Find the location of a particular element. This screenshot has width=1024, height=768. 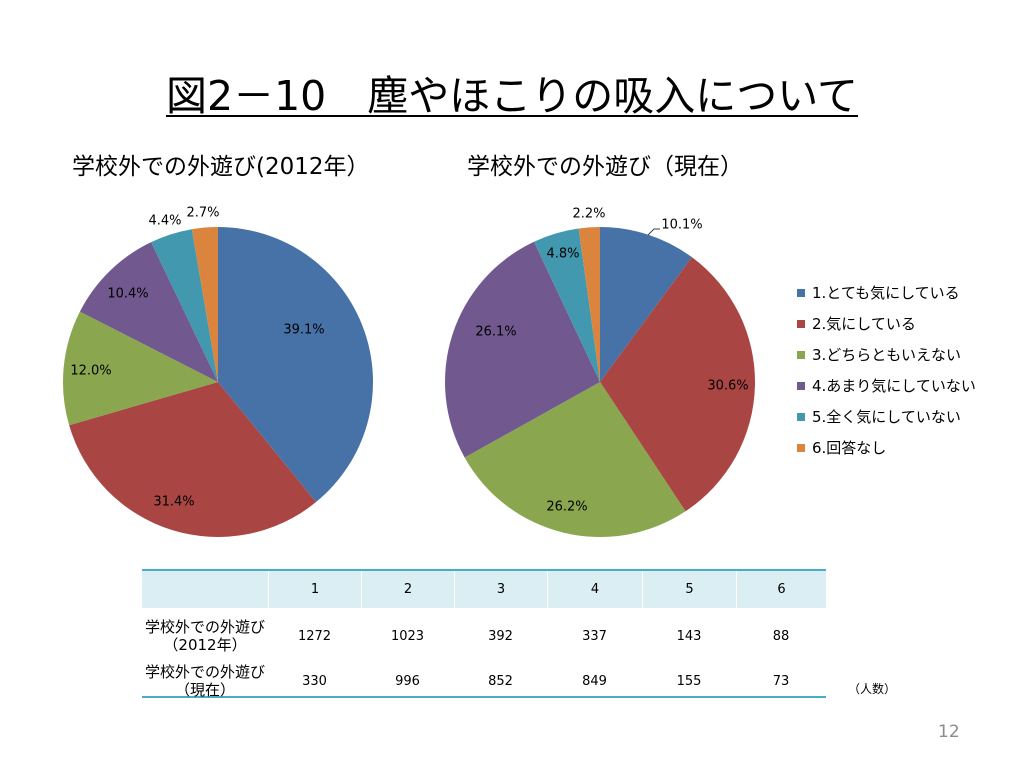

table-cell: 852 is located at coordinates (500, 681).